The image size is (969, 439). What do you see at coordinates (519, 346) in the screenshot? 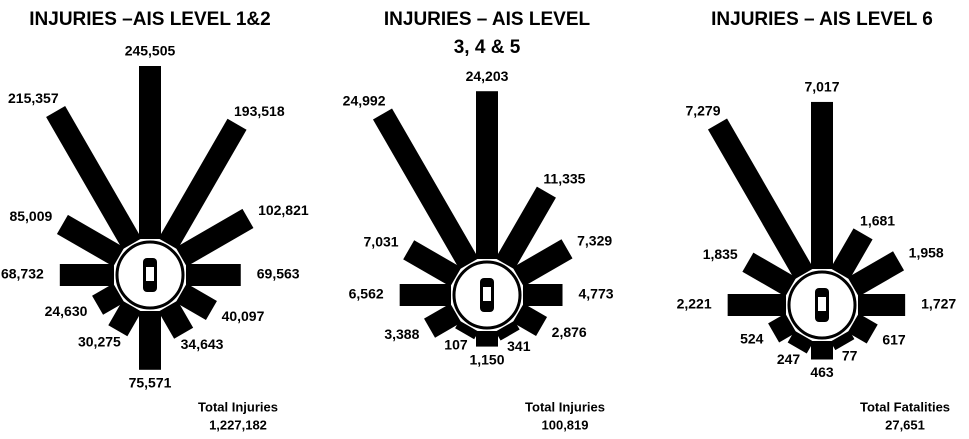
I see `value-label: 341` at bounding box center [519, 346].